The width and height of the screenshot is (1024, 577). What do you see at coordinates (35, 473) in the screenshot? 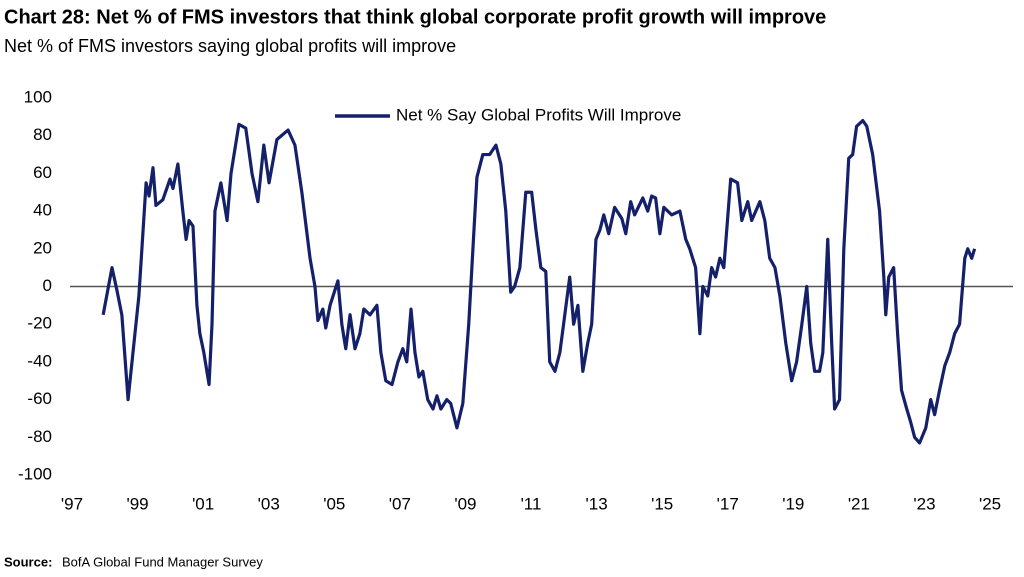
I see `y-tick-label: -100` at bounding box center [35, 473].